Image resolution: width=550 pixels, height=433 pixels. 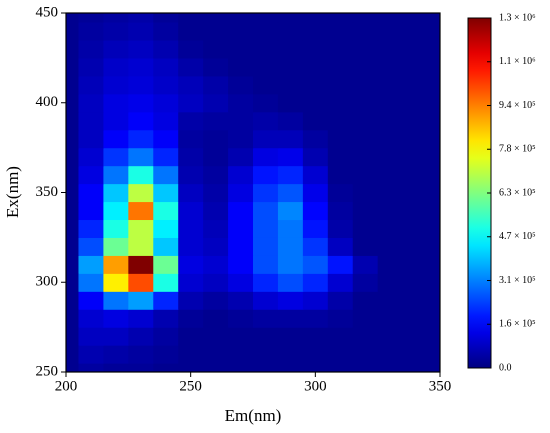 I want to click on x-axis-label: Em(nm), so click(x=253, y=415).